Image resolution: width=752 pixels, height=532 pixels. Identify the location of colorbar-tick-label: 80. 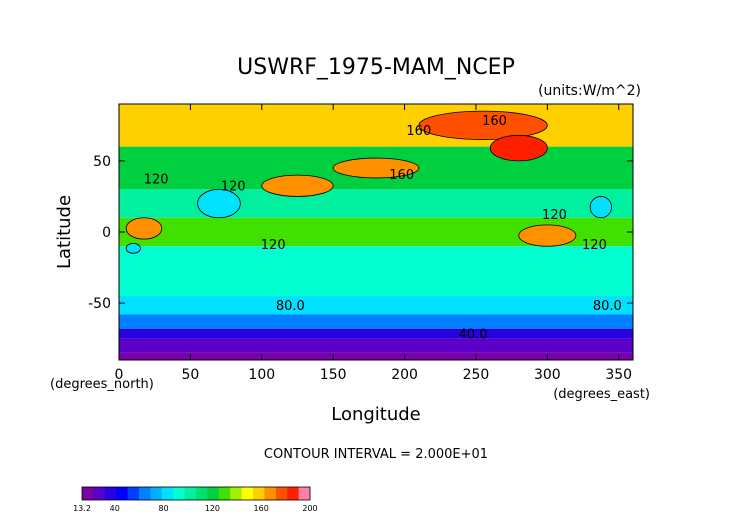
(163, 508).